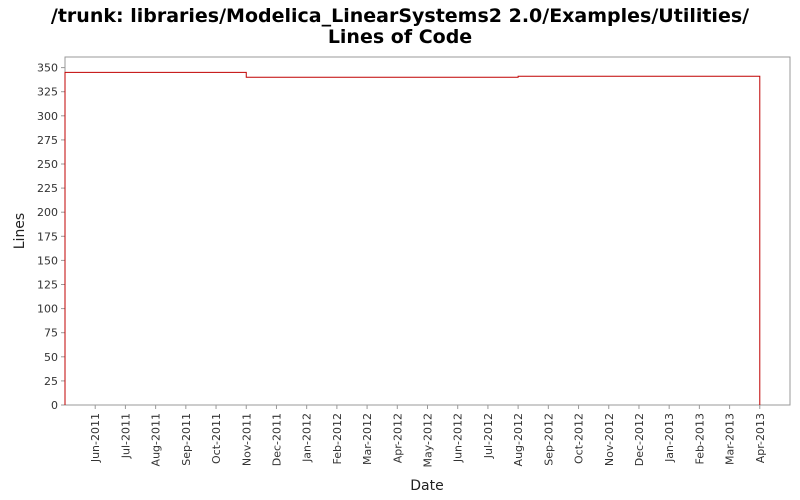 The width and height of the screenshot is (800, 500). I want to click on x-tick-label: Nov-2011, so click(246, 439).